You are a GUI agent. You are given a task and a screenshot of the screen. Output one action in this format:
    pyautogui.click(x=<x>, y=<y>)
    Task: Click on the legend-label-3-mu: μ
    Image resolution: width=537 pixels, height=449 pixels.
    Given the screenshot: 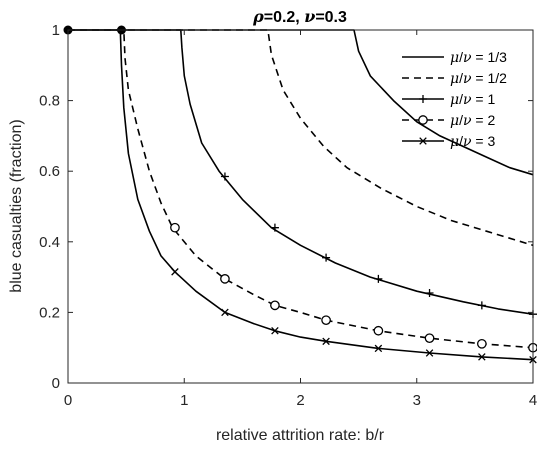 What is the action you would take?
    pyautogui.click(x=454, y=100)
    